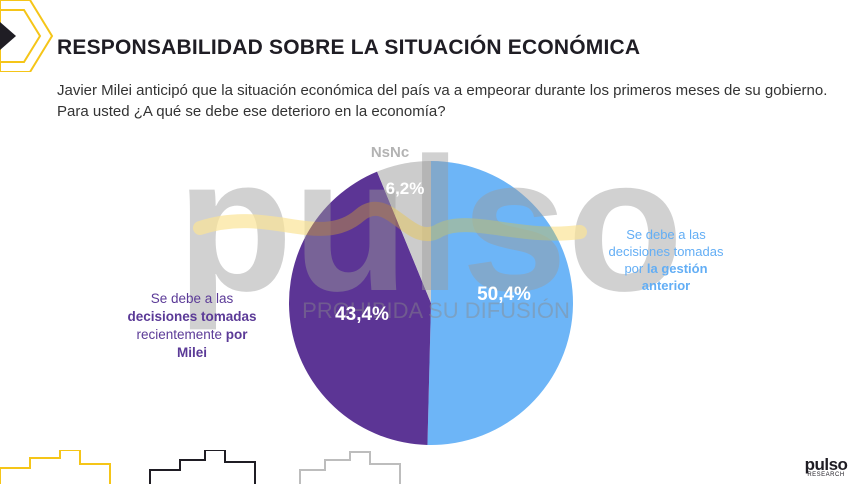  What do you see at coordinates (436, 310) in the screenshot?
I see `watermark-caption: PROHIBIDA SU DIFUSIÓN` at bounding box center [436, 310].